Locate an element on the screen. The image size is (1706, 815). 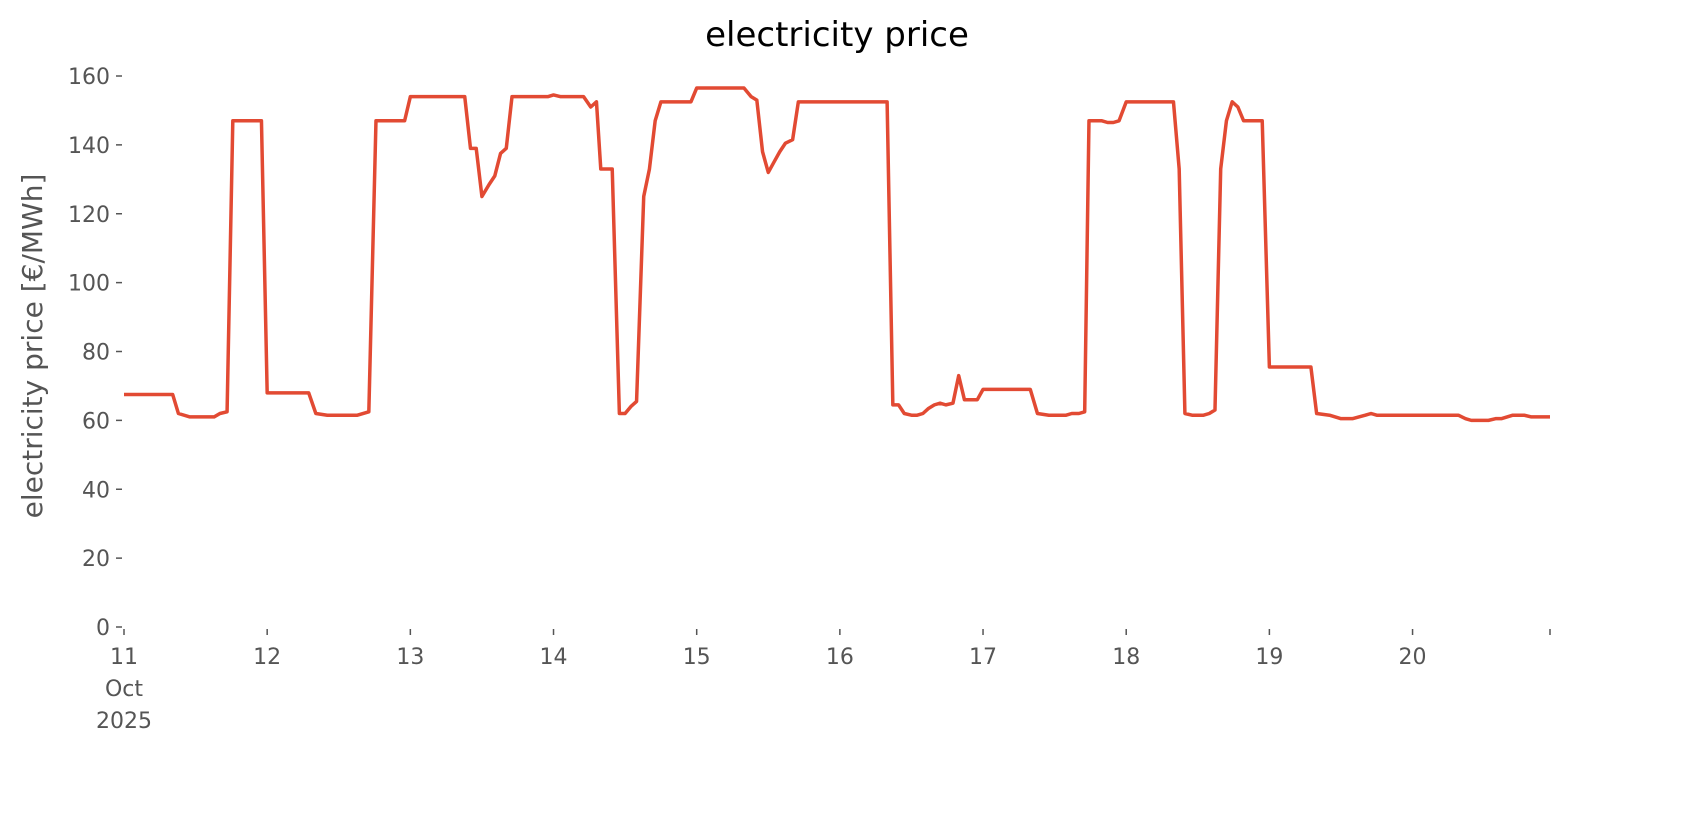
y-axis-label: electricity price [€/MWh] is located at coordinates (32, 346).